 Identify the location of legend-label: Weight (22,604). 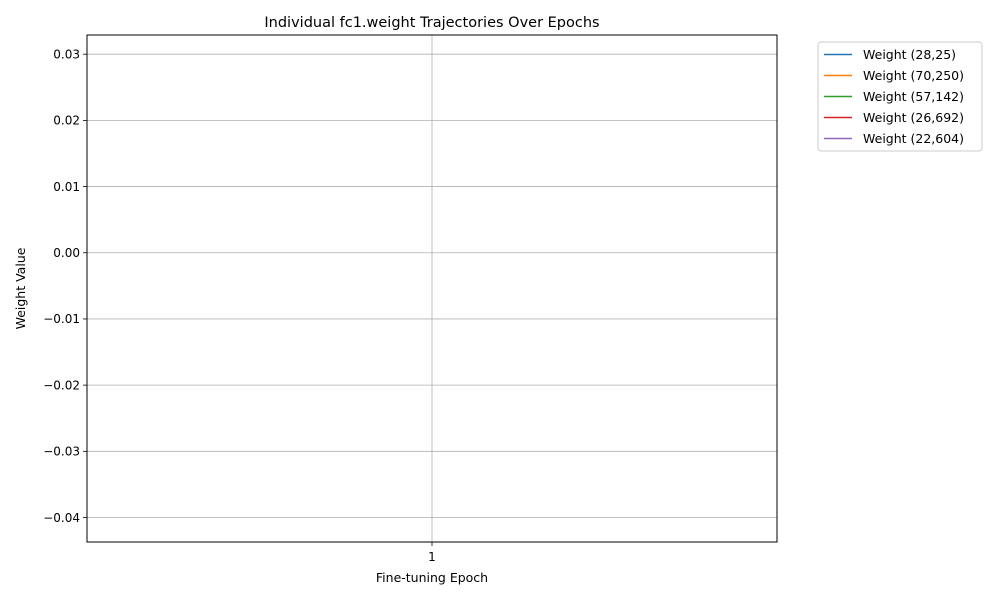
(913, 138).